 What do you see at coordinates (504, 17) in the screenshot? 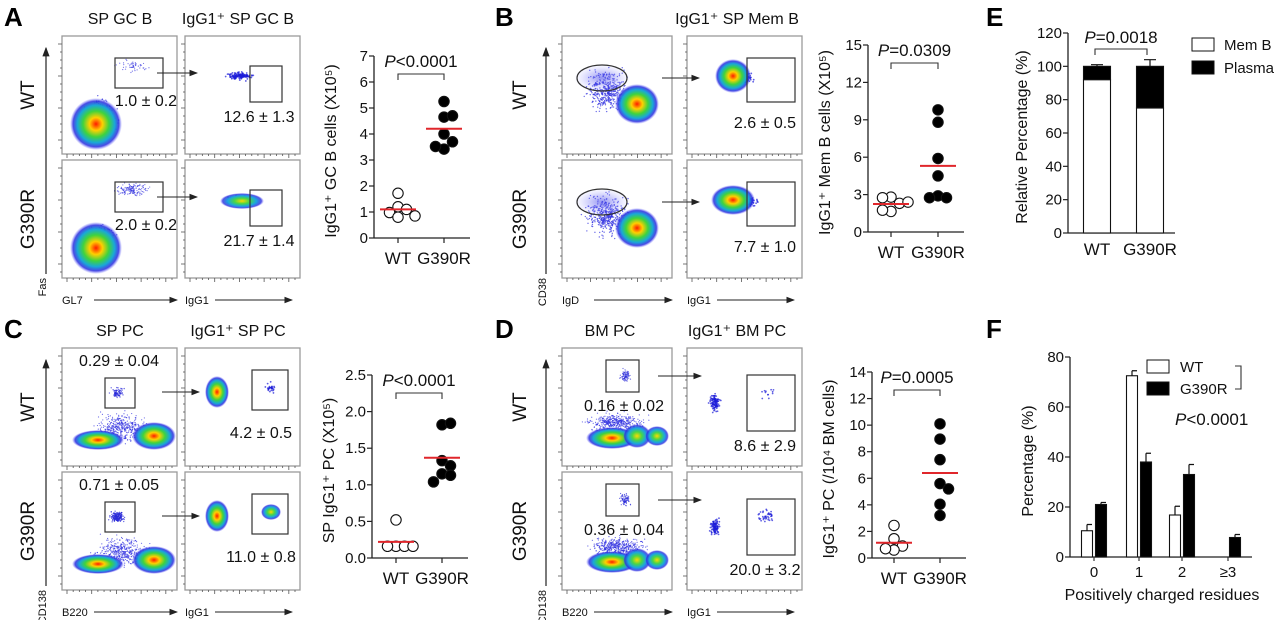
I see `panel-label-b: B` at bounding box center [504, 17].